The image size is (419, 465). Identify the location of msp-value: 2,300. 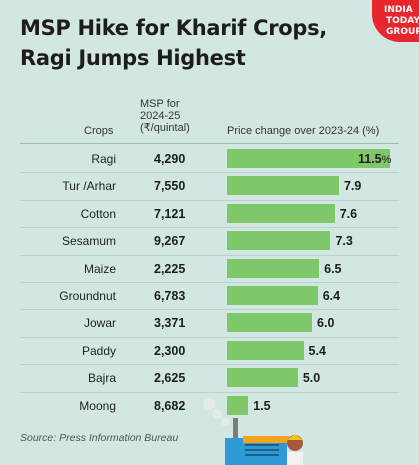
(170, 350).